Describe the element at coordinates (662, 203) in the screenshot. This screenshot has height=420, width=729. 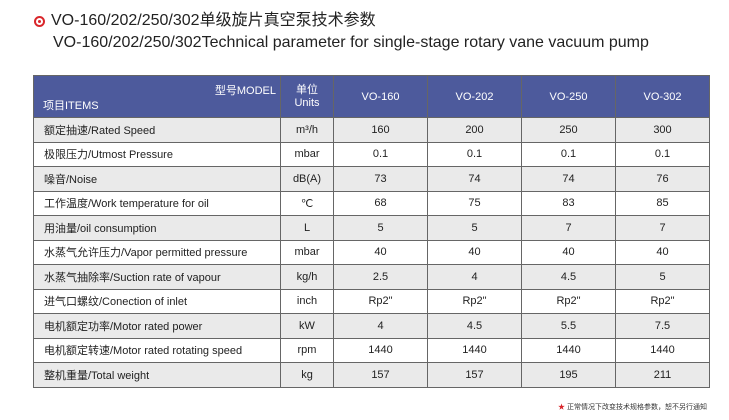
I see `value-cell: 85` at that location.